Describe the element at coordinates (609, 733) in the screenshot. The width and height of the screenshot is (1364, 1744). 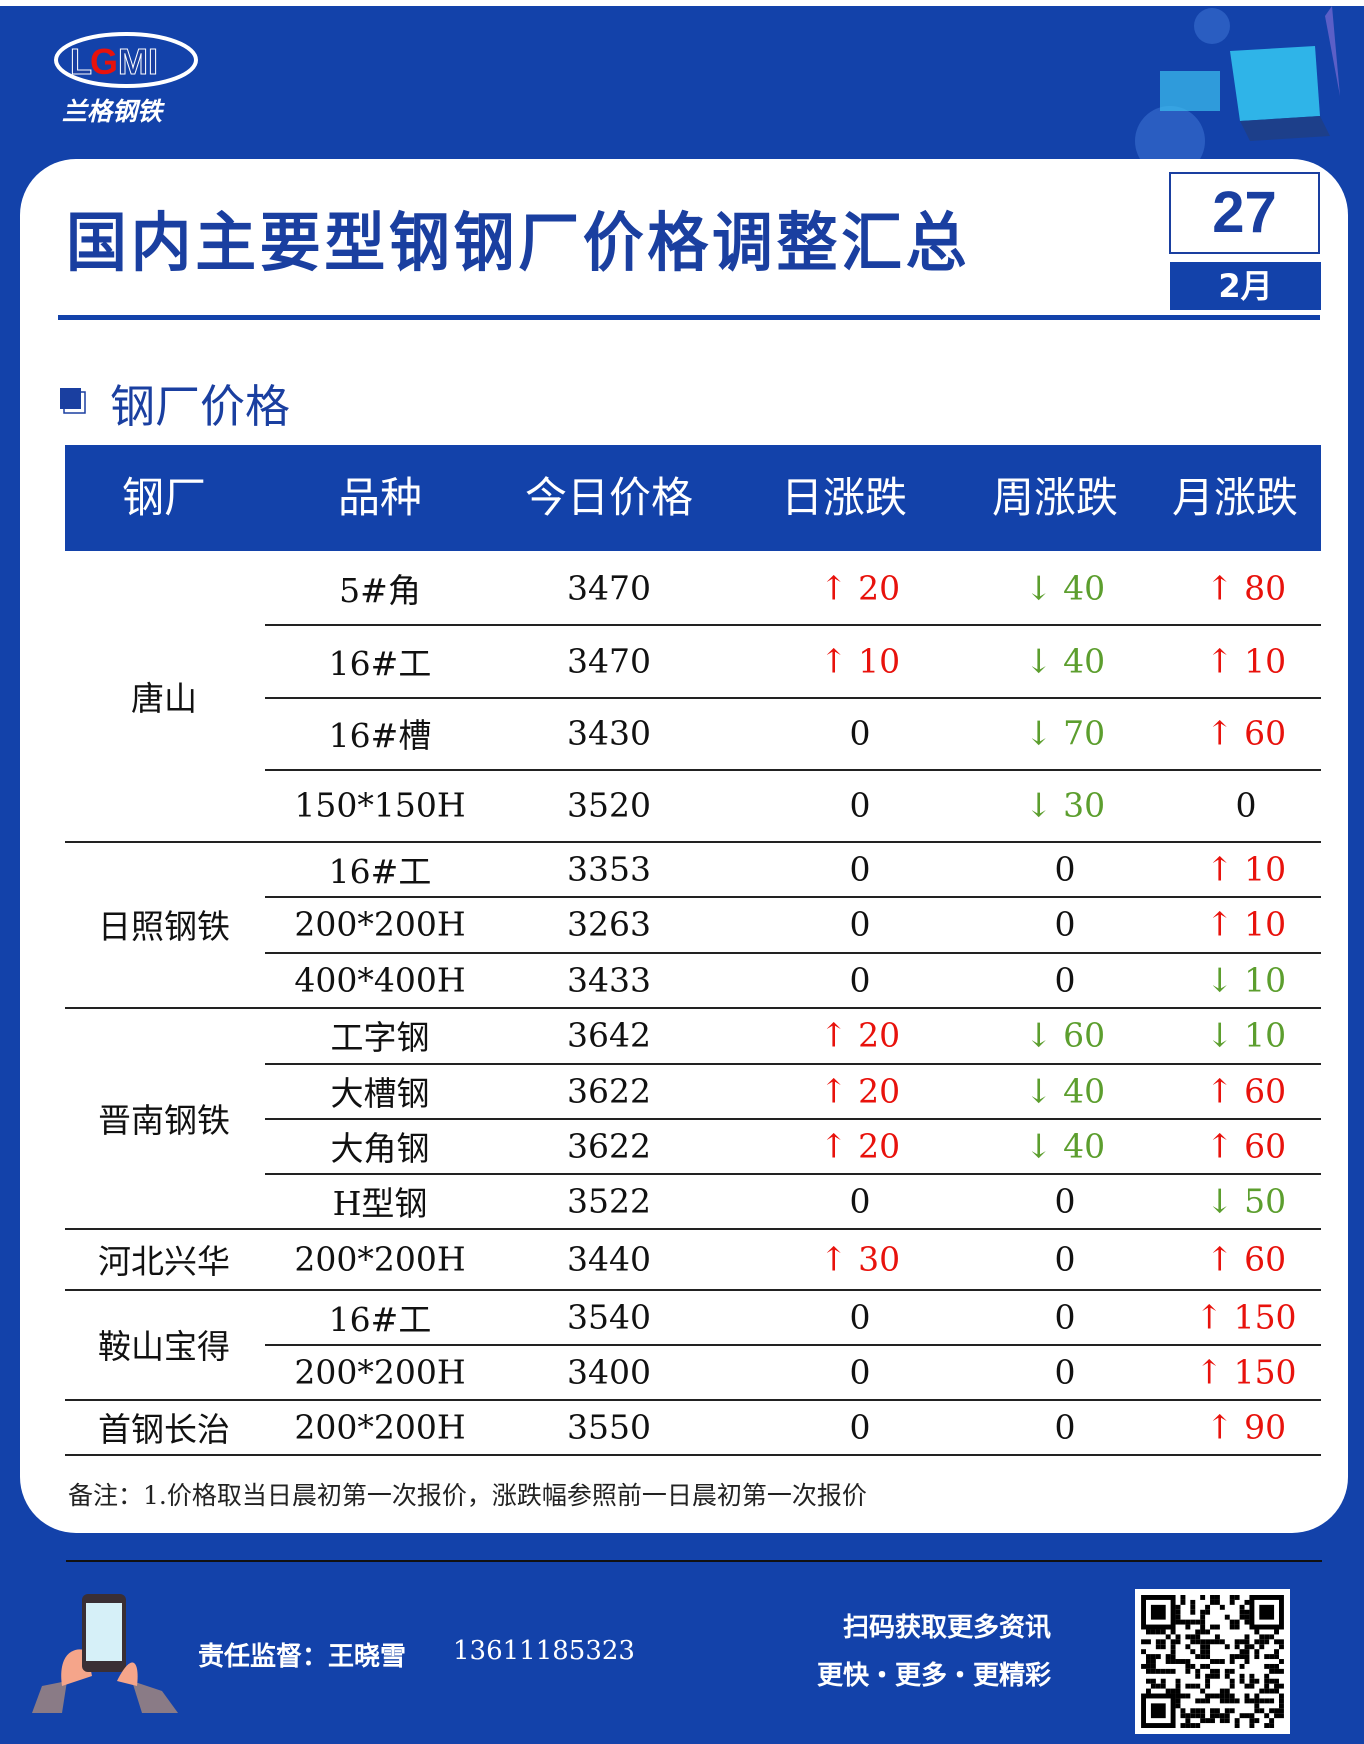
I see `price-cell: 3430` at that location.